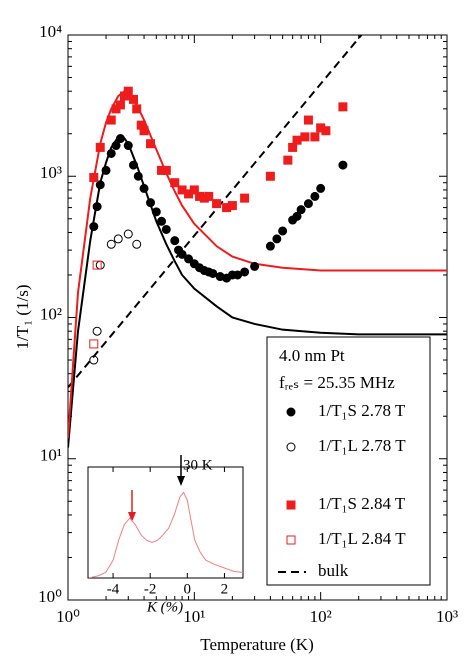 The height and width of the screenshot is (665, 469). Describe the element at coordinates (337, 382) in the screenshot. I see `legend-title: fᵣₑₛ = 25.35 MHz` at that location.